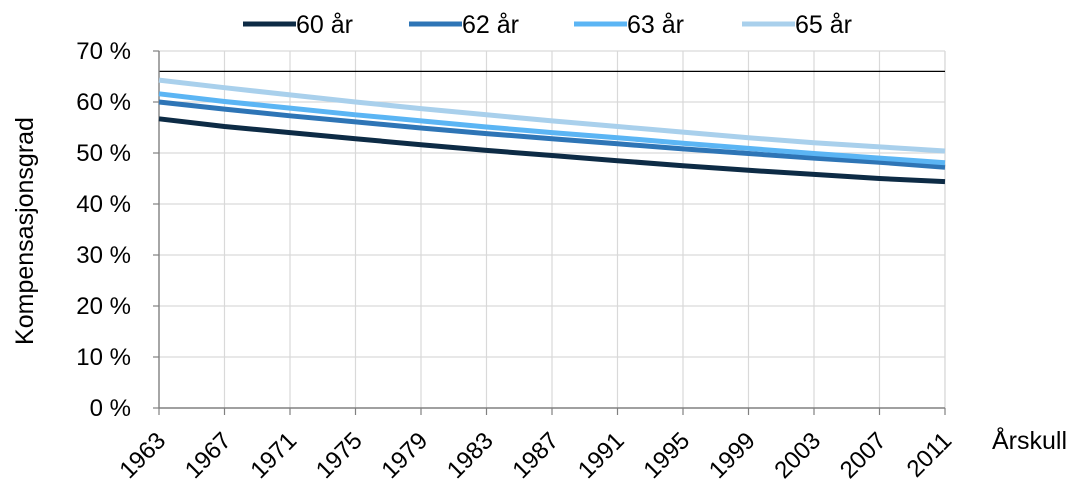  What do you see at coordinates (1029, 440) in the screenshot?
I see `x-axis-label: Årskull` at bounding box center [1029, 440].